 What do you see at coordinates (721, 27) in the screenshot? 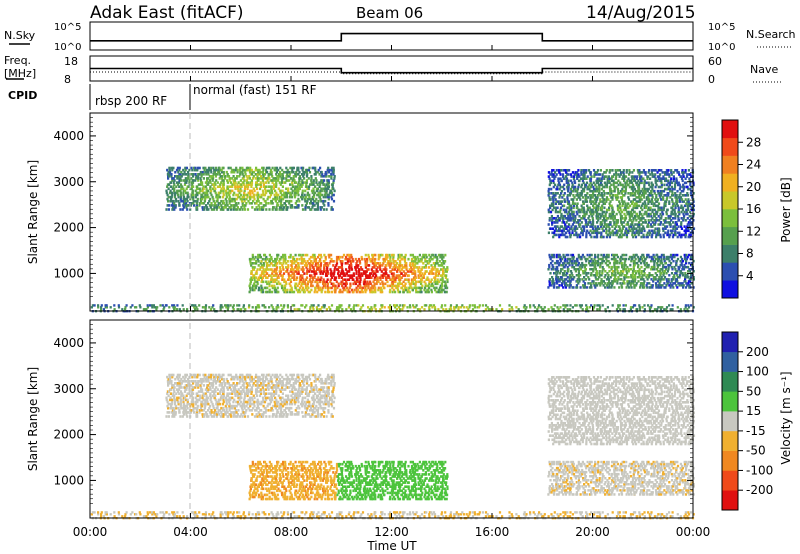
I see `nsearch-tick-high: 10^5` at bounding box center [721, 27].